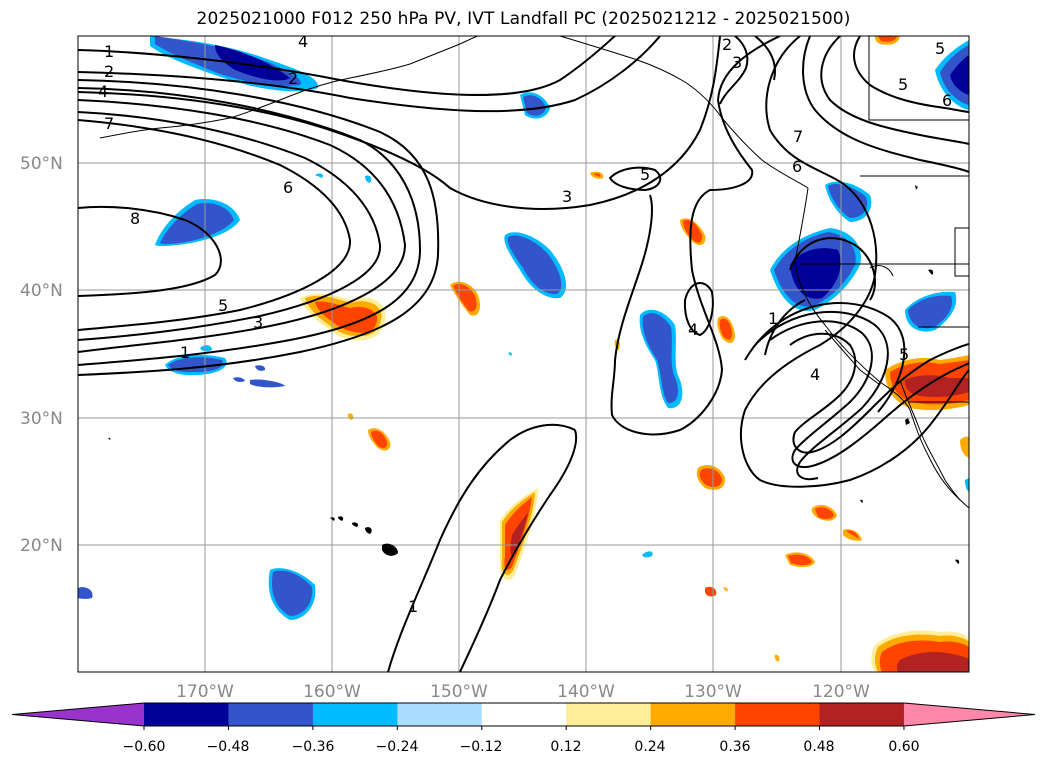 The image size is (1047, 765). Describe the element at coordinates (969, 714) in the screenshot. I see `colorbar-max-extension` at that location.